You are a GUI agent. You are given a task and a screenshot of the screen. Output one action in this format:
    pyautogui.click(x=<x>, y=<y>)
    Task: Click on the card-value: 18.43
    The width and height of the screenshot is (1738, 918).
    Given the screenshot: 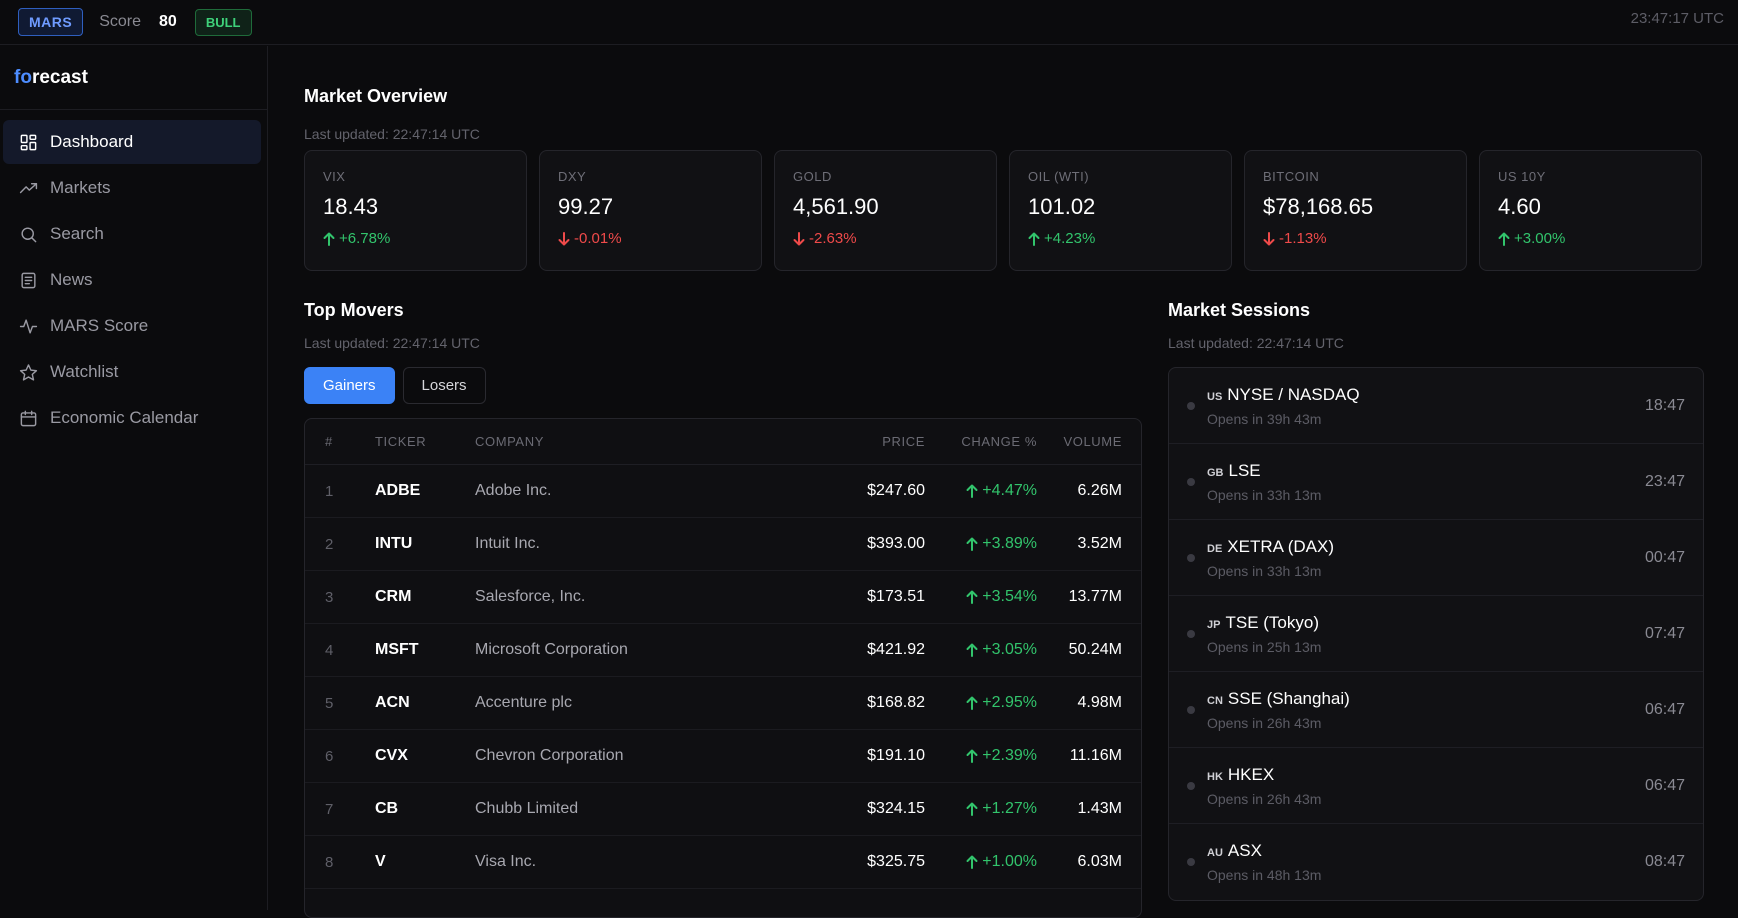 What is the action you would take?
    pyautogui.click(x=351, y=206)
    